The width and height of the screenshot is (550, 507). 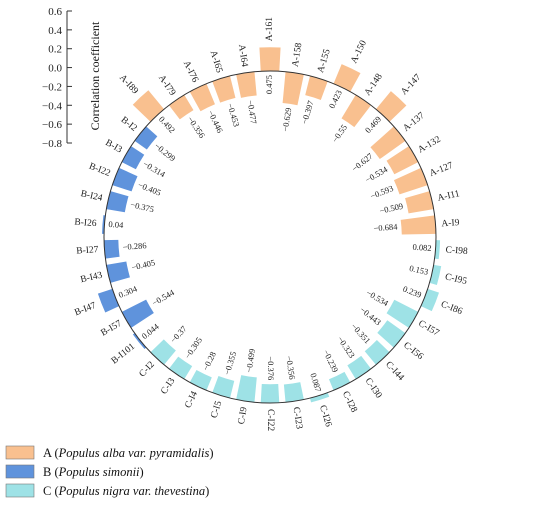 I want to click on bar-b-i22, so click(x=125, y=179).